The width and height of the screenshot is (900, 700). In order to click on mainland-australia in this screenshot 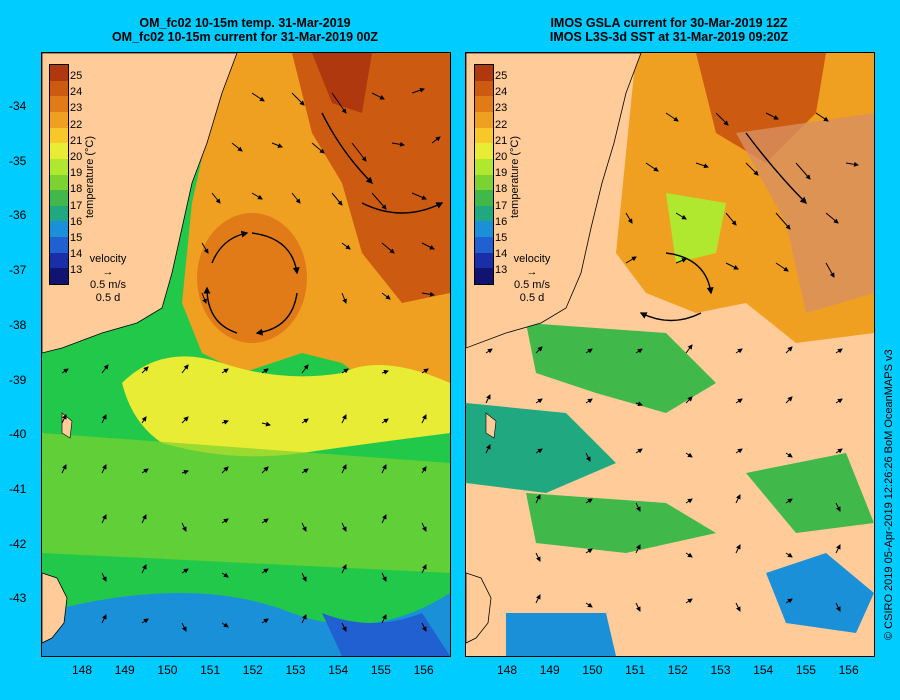, I will do `click(554, 201)`.